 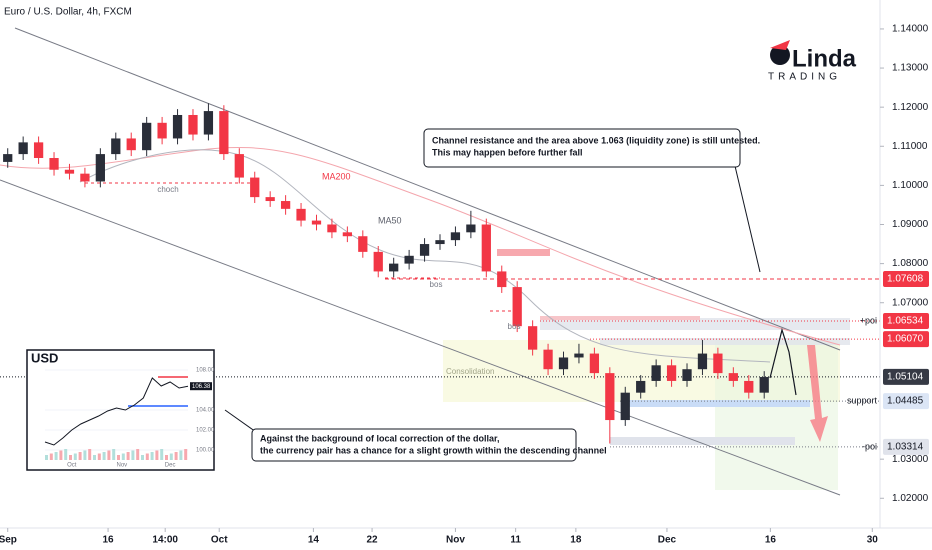 What do you see at coordinates (868, 320) in the screenshot?
I see `level-tag: +poi` at bounding box center [868, 320].